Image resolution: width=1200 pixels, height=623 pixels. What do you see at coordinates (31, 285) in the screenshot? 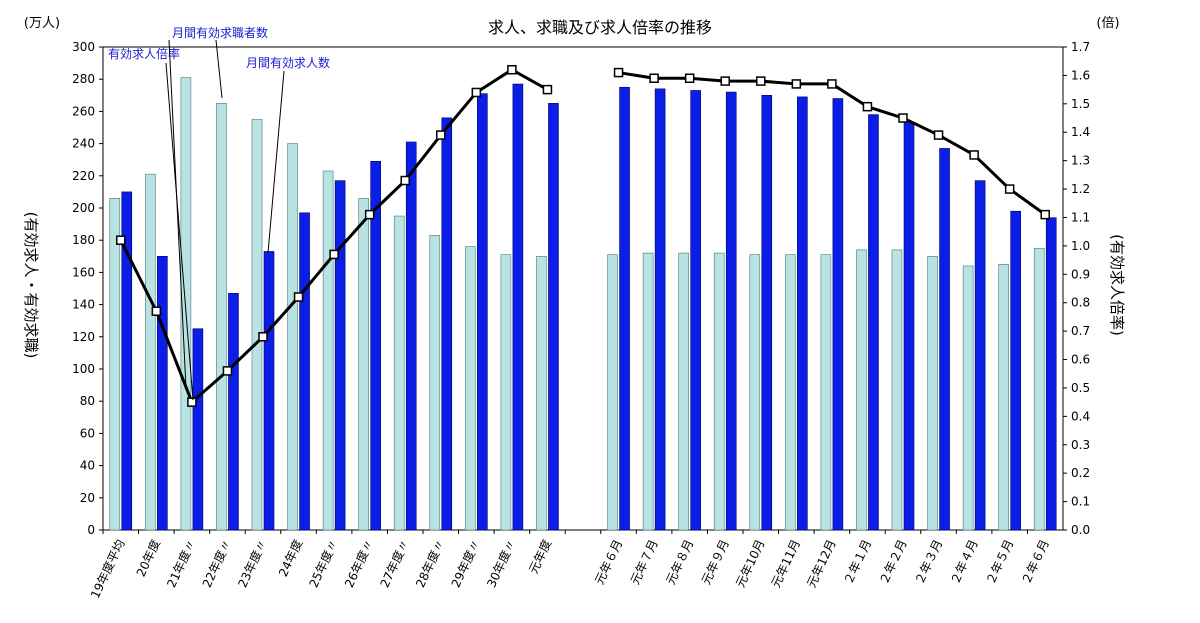
I see `left-axis-title: (有効求人・有効求職)` at bounding box center [31, 285].